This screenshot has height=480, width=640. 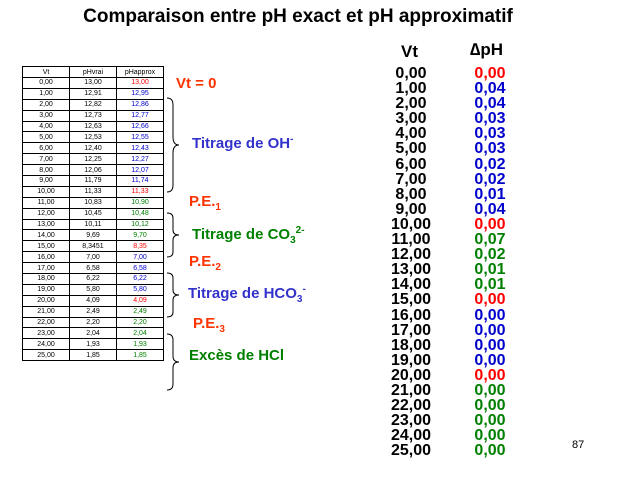 What do you see at coordinates (490, 134) in the screenshot?
I see `dph-value: 0,03` at bounding box center [490, 134].